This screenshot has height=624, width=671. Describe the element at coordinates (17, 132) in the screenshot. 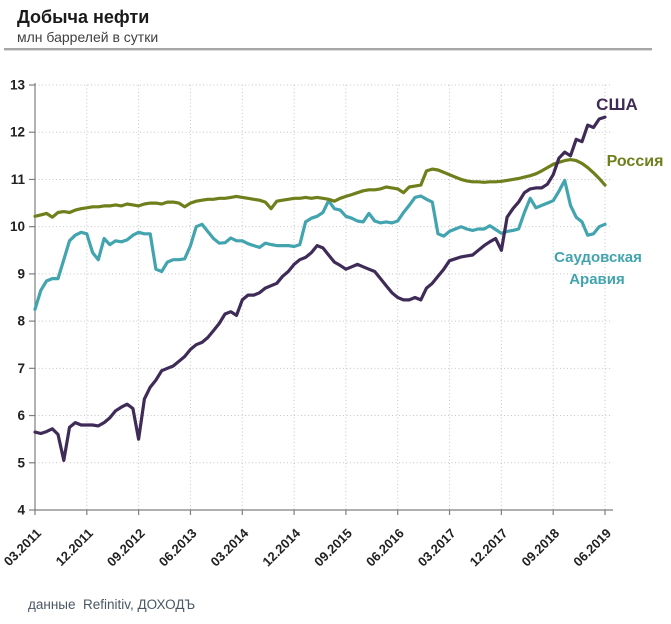

I see `y-tick-label: 12` at that location.